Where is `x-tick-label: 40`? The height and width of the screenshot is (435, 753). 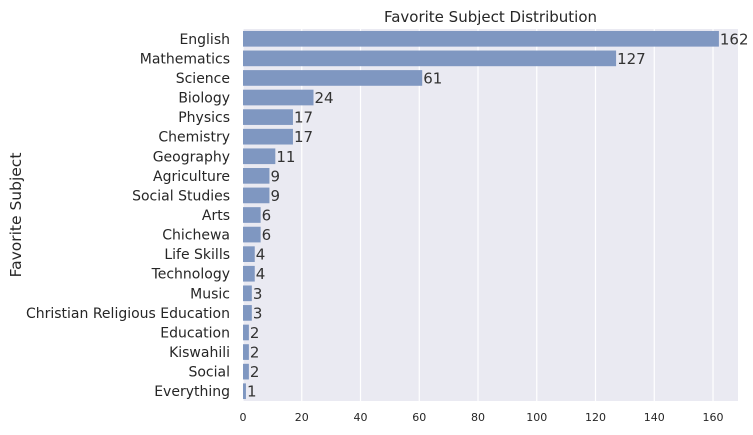 x-tick-label: 40 is located at coordinates (361, 417).